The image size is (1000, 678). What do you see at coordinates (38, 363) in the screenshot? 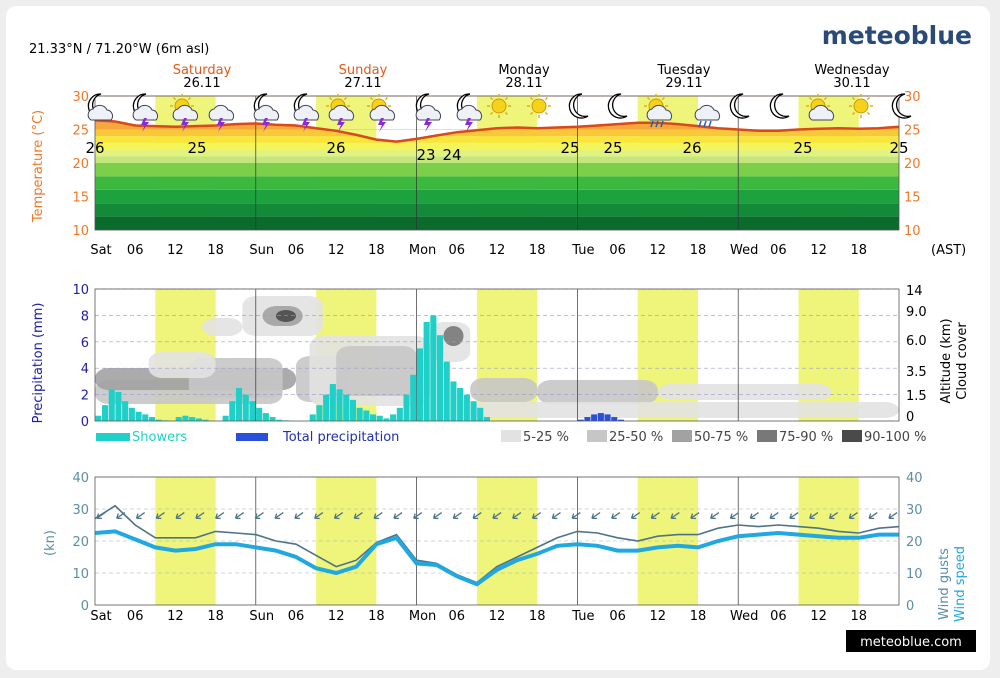
I see `precipitation-axis-label: Precipitation (mm)` at bounding box center [38, 363].